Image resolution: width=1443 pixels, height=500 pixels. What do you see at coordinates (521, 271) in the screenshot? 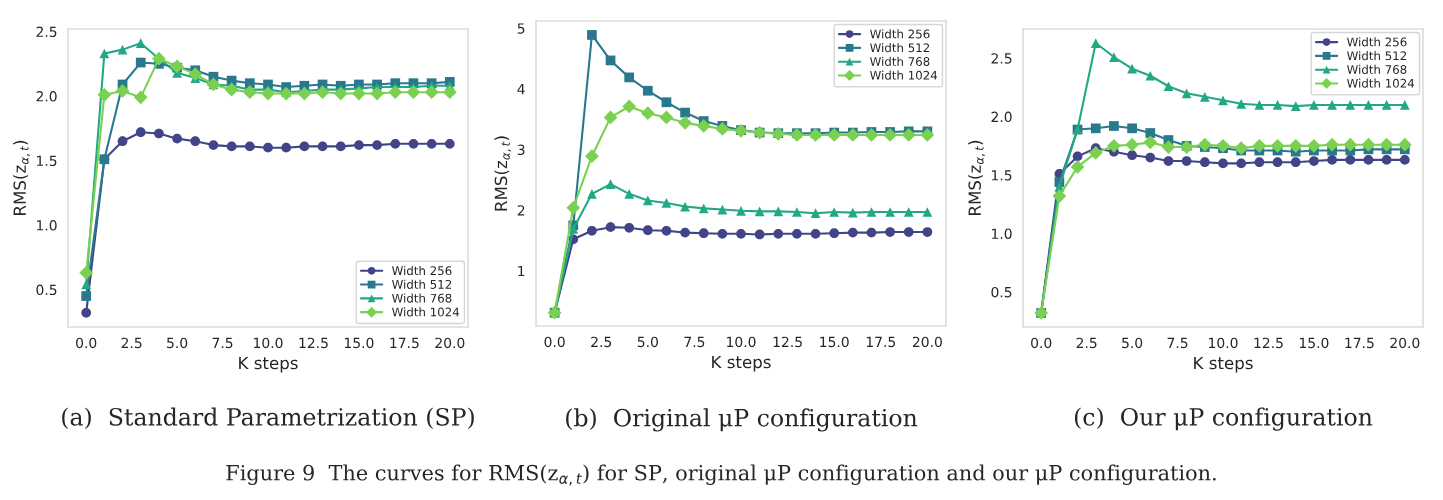
I see `y-tick-label: 1` at bounding box center [521, 271].